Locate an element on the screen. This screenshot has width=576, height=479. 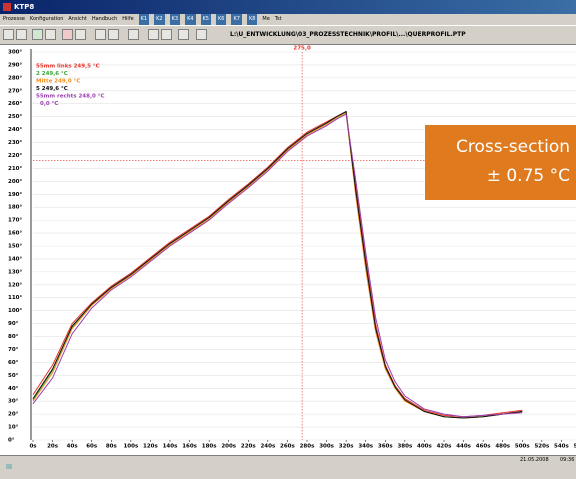
y-tick-label: 190° is located at coordinates (15, 195).